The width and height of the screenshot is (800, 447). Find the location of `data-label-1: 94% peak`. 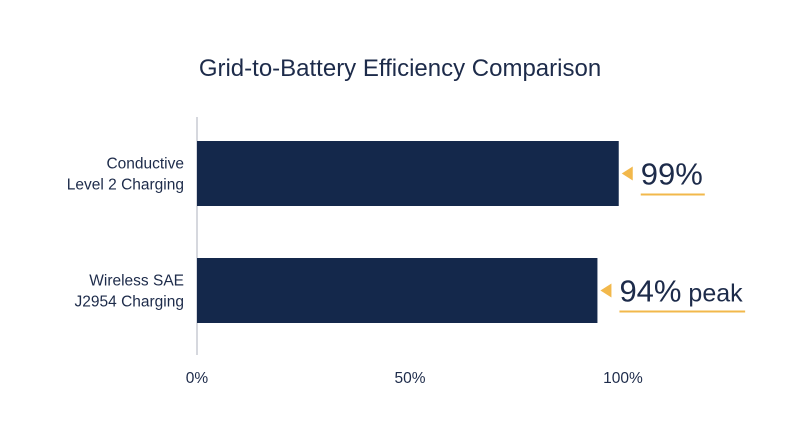

data-label-1: 94% peak is located at coordinates (681, 291).